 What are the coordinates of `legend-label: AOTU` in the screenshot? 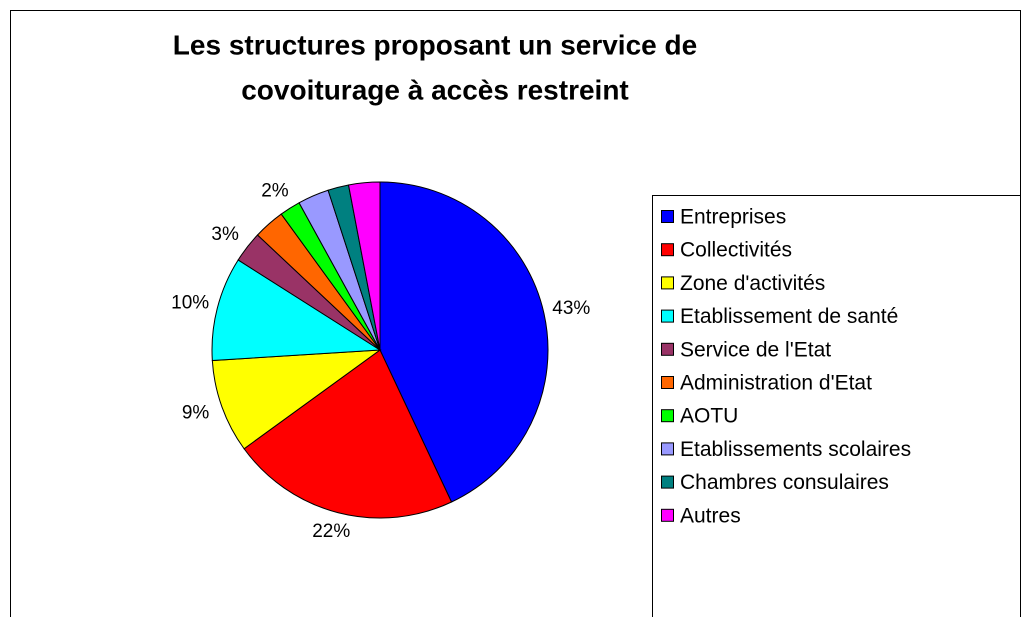 It's located at (709, 416).